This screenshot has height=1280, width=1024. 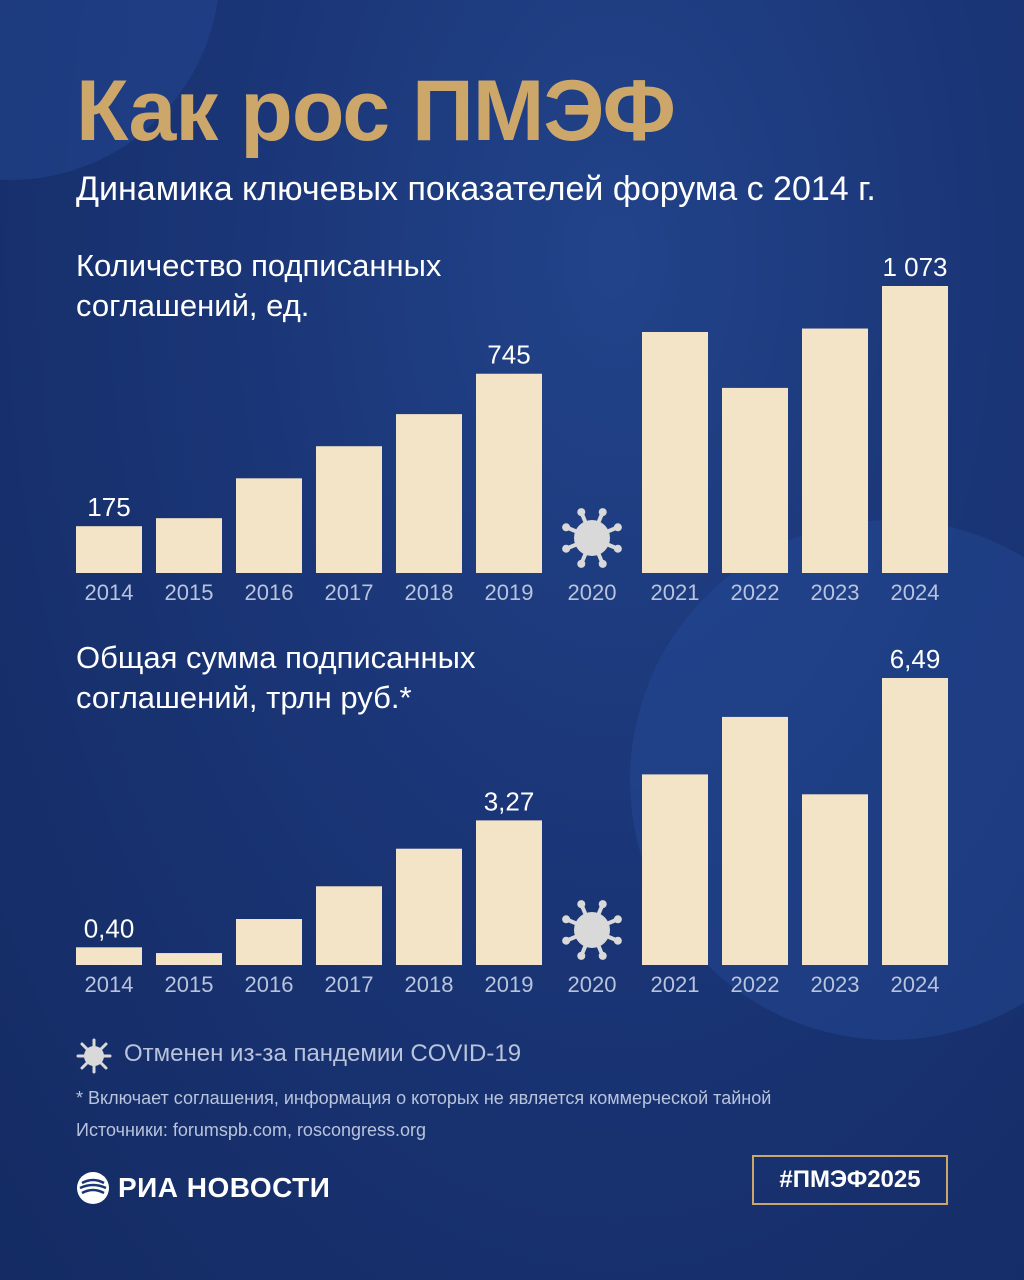 What do you see at coordinates (323, 1053) in the screenshot?
I see `legend-note: Отменен из-за пандемии COVID-19` at bounding box center [323, 1053].